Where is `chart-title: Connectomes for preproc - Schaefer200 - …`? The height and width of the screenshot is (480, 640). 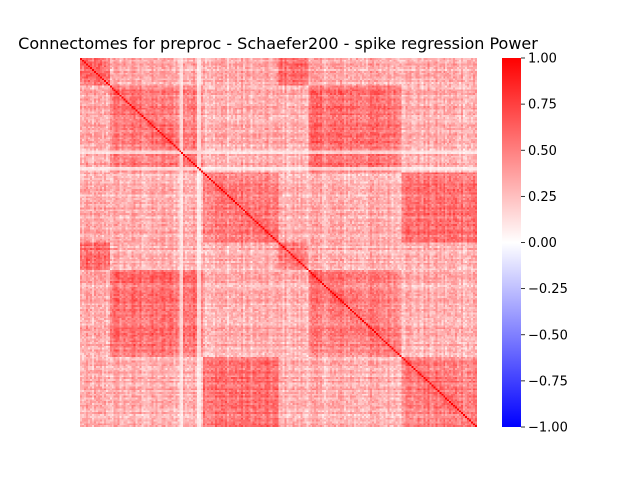
chart-title: Connectomes for preproc - Schaefer200 - … is located at coordinates (278, 43).